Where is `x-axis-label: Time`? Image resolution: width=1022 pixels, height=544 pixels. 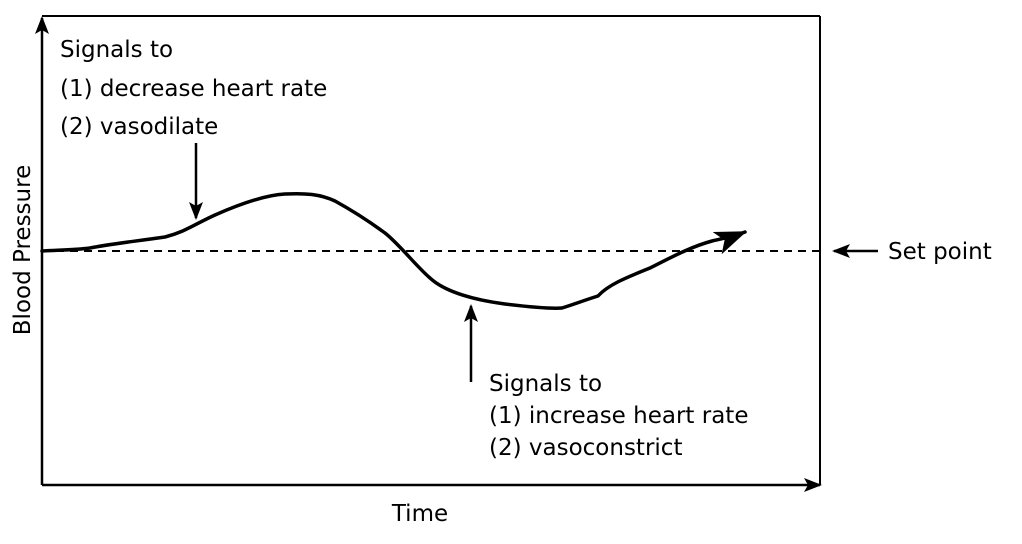
x-axis-label: Time is located at coordinates (419, 514).